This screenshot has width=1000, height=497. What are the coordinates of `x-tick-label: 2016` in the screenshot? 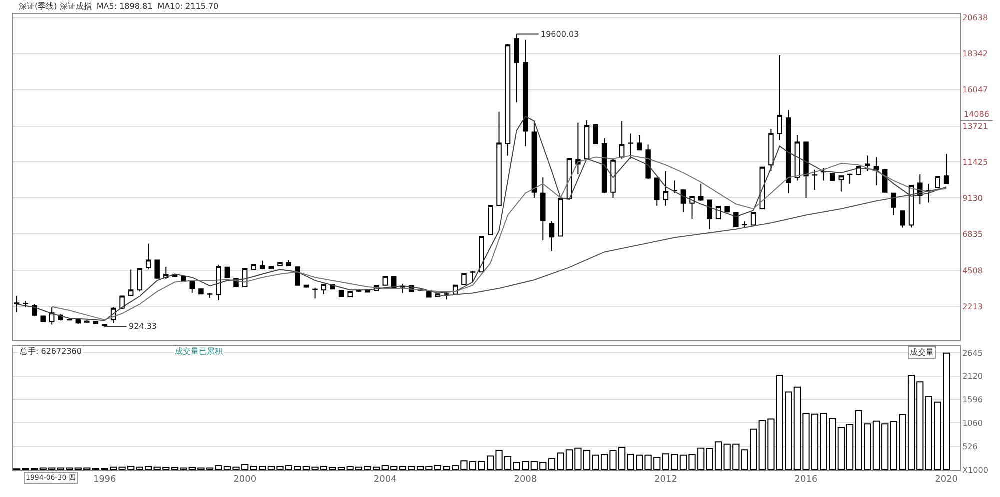 It's located at (806, 479).